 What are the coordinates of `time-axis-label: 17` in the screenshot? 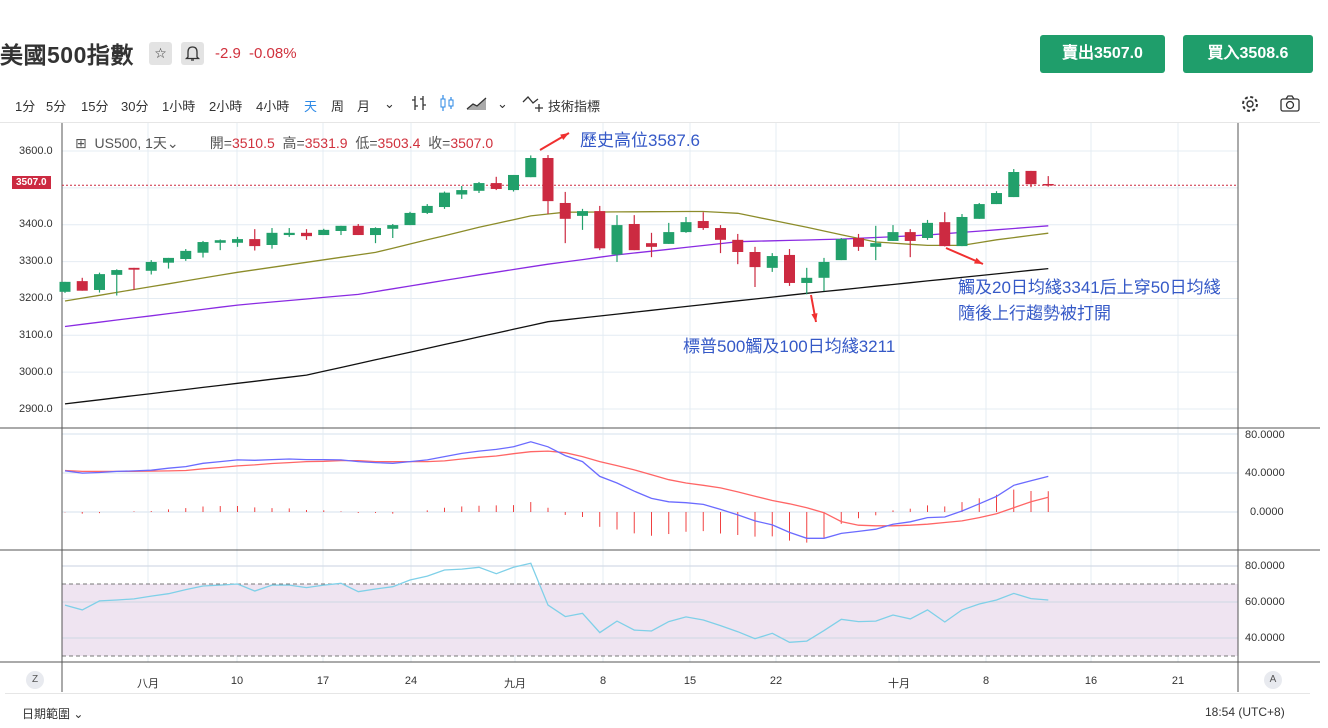 It's located at (323, 681).